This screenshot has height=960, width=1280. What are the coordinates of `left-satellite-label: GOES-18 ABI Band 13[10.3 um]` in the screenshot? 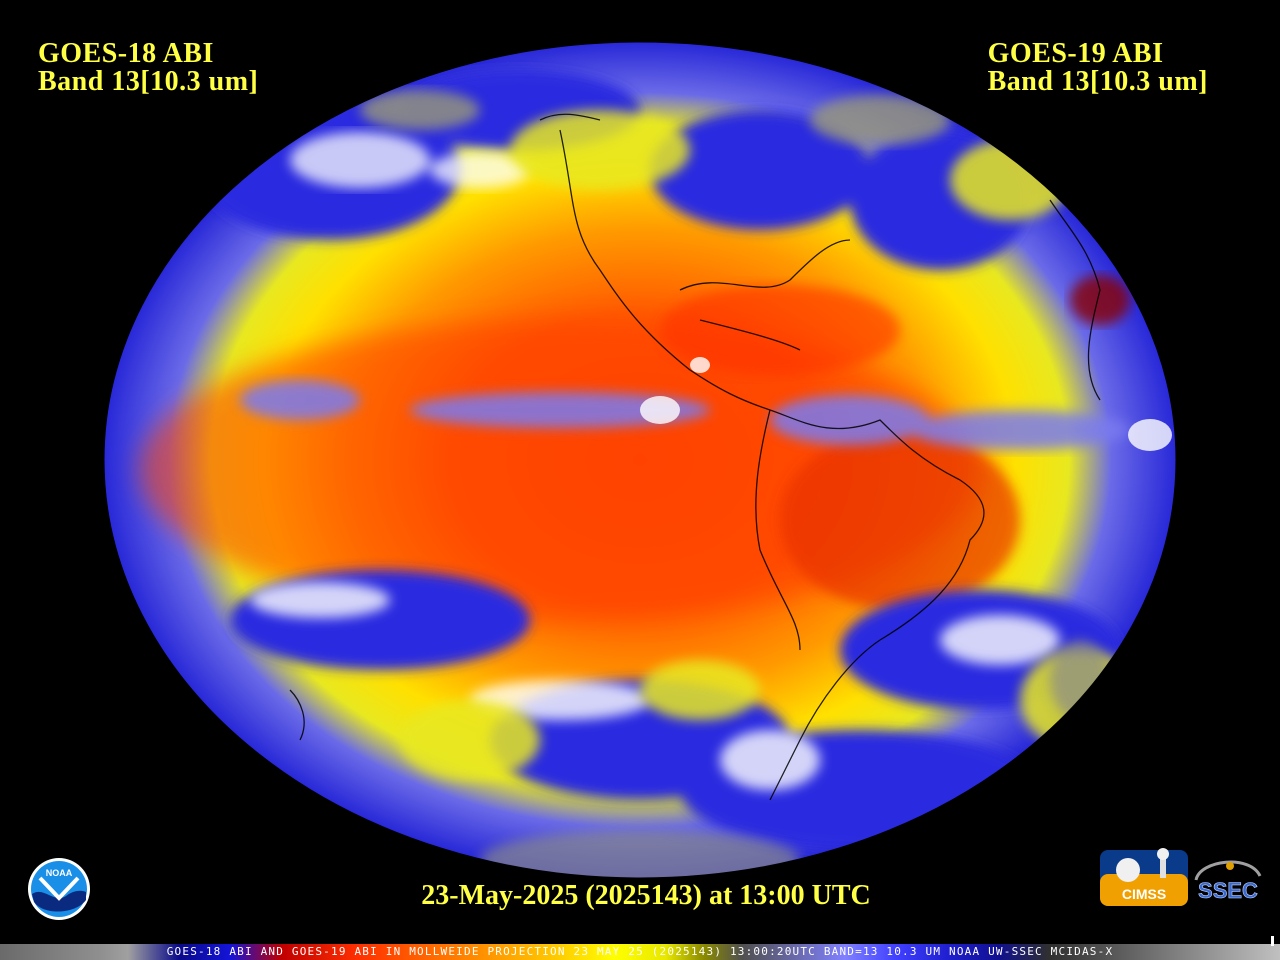 It's located at (148, 68).